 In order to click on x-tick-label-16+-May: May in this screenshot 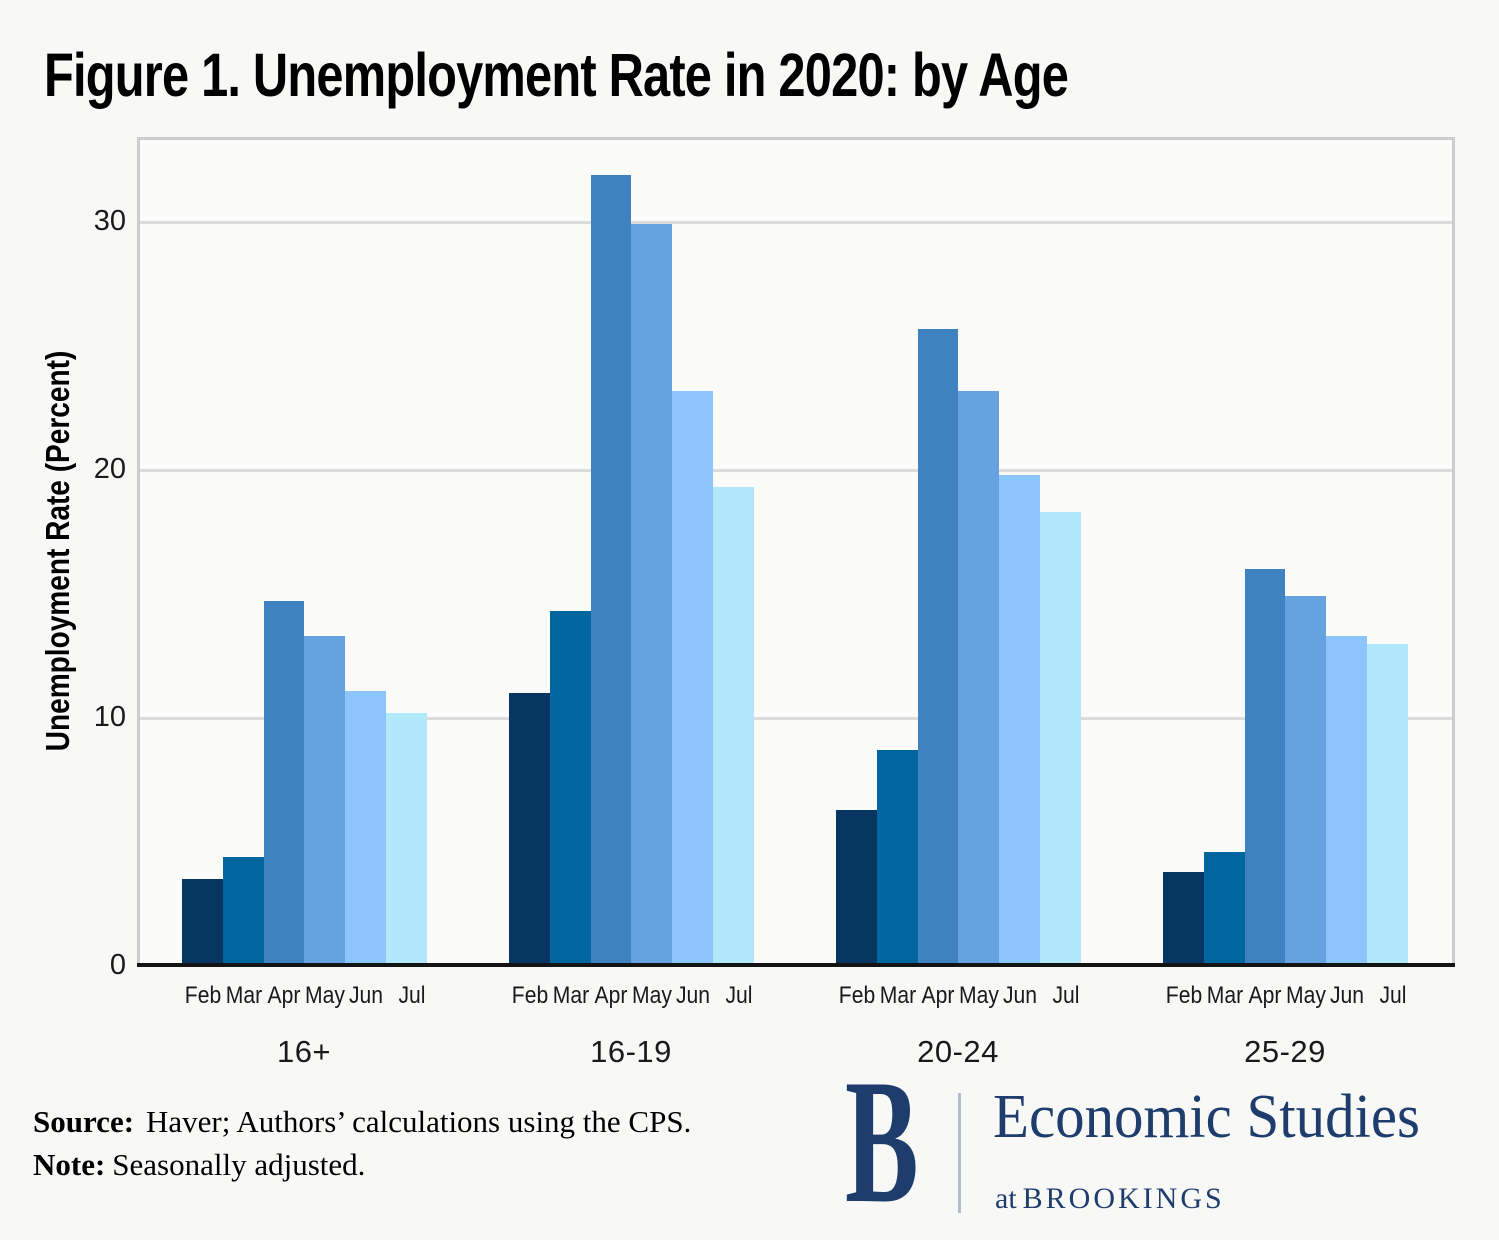, I will do `click(325, 995)`.